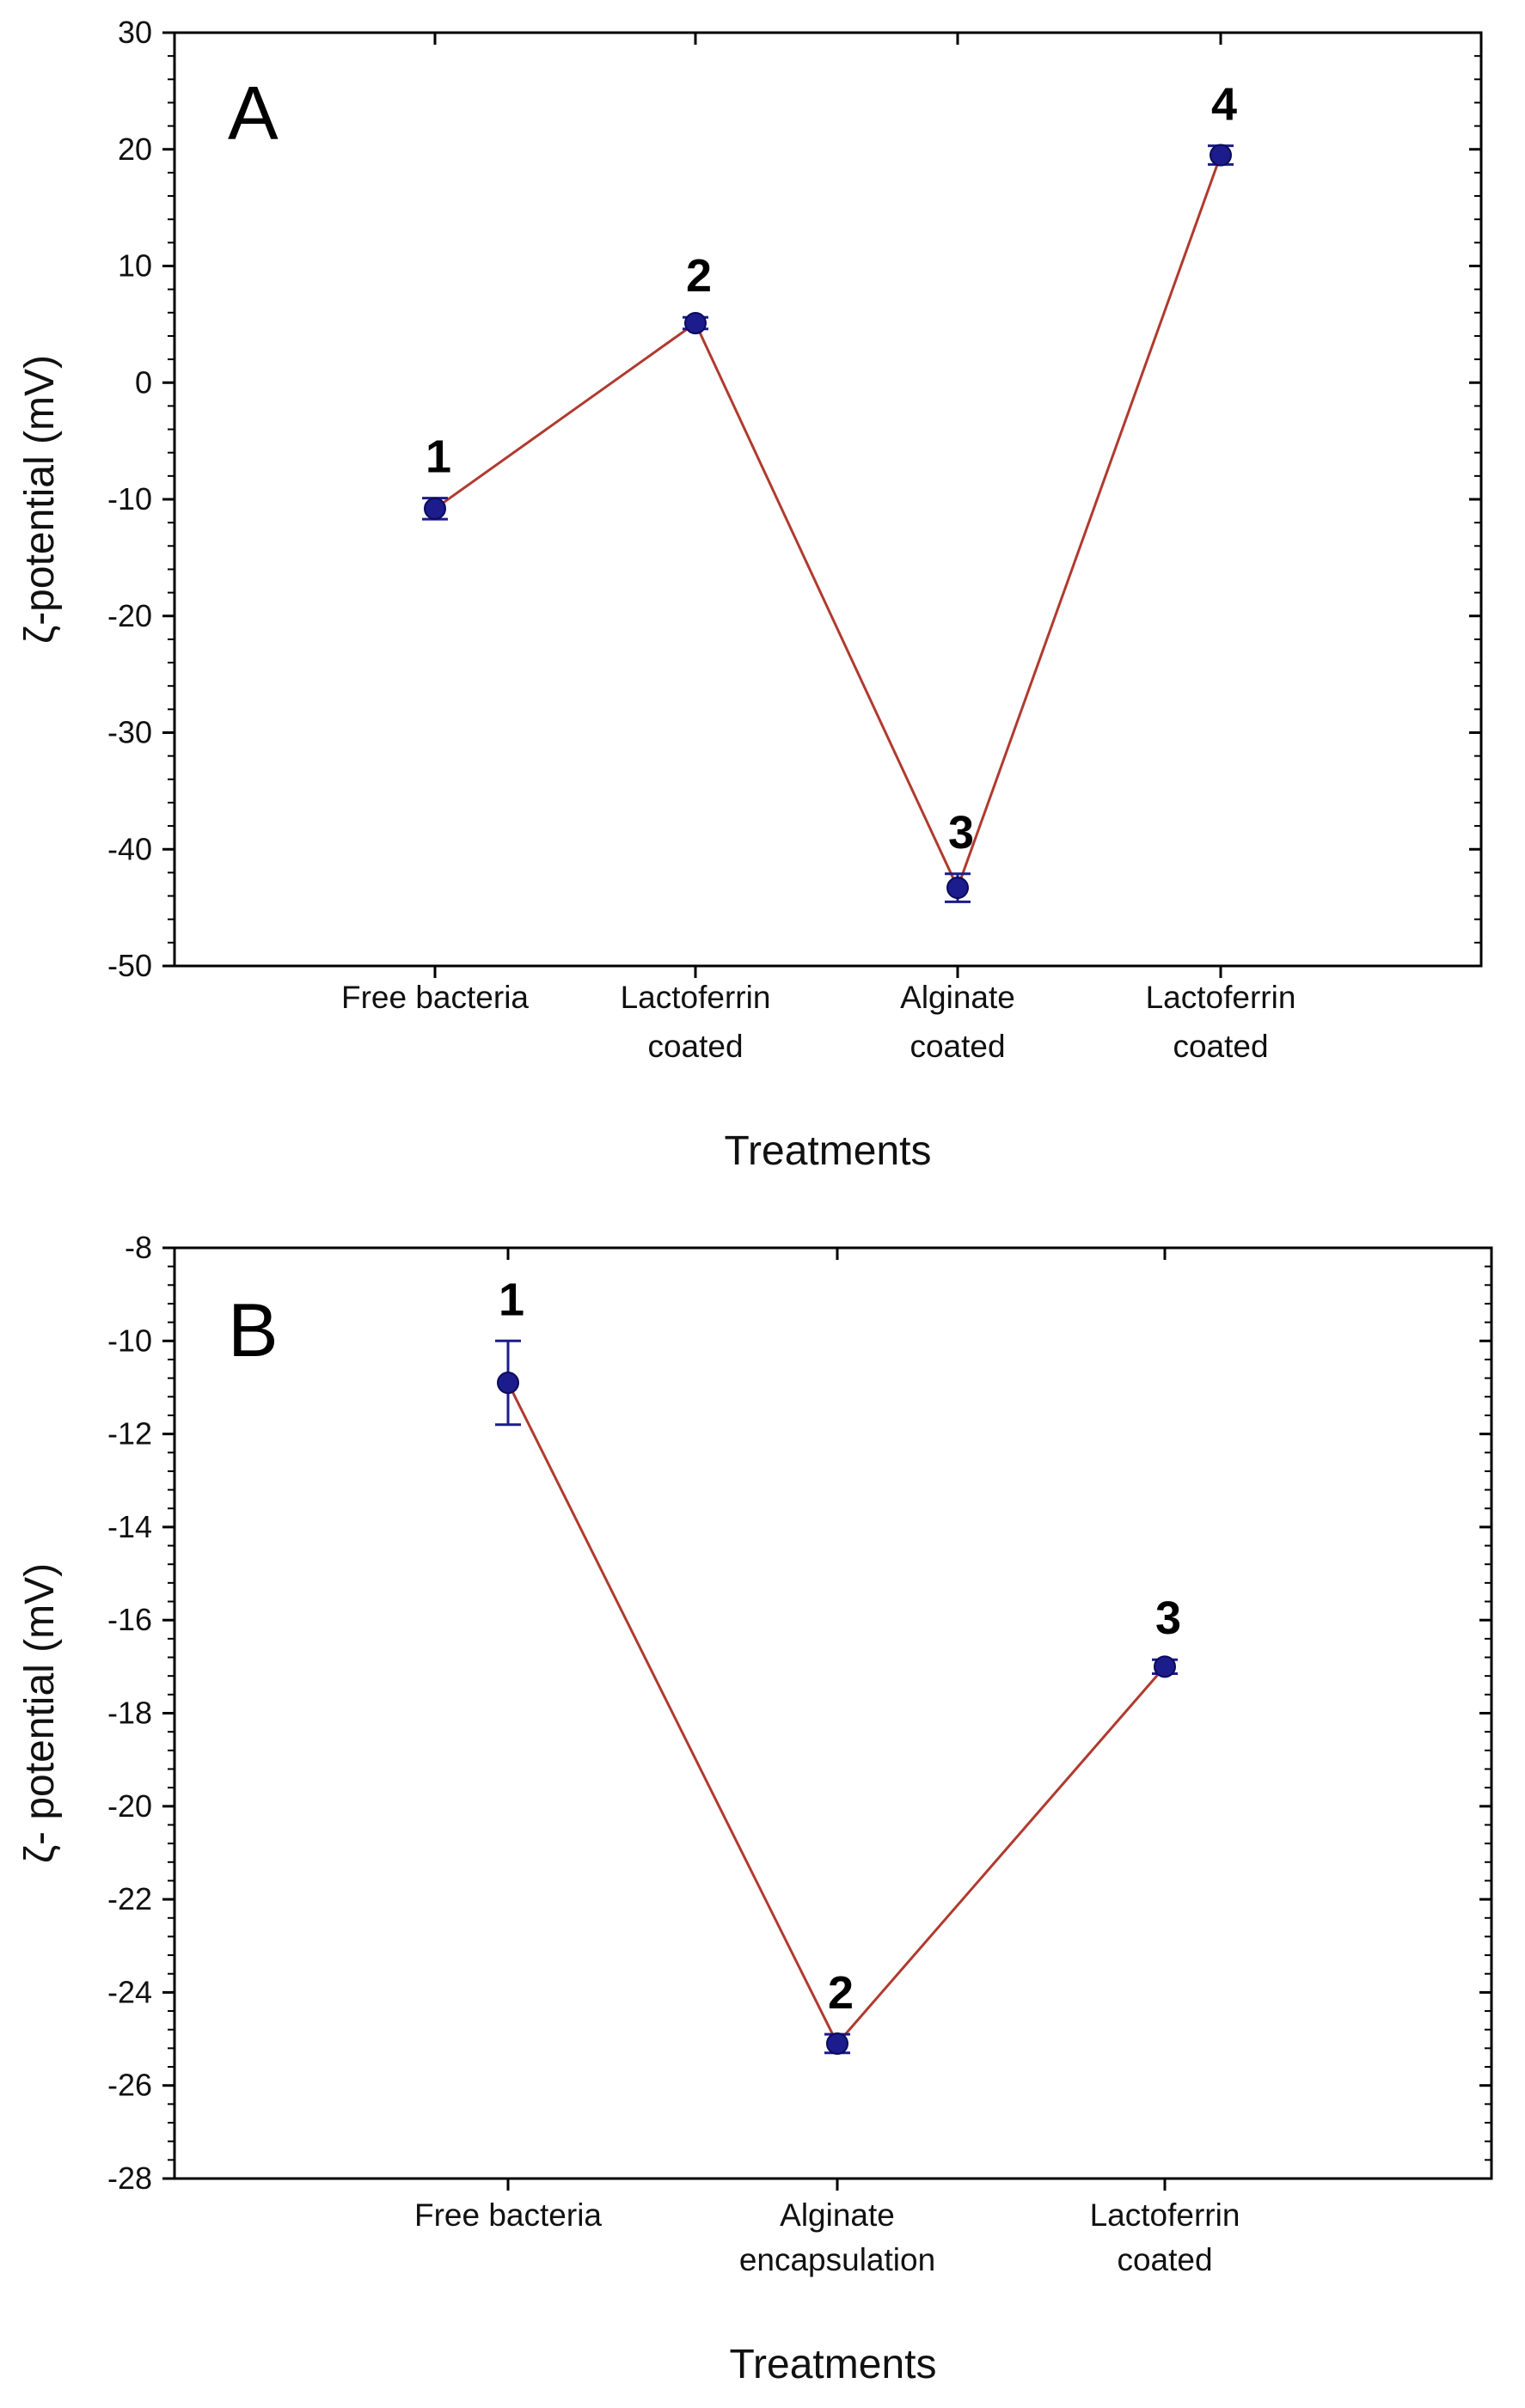  I want to click on y-tick-label: -28, so click(130, 2178).